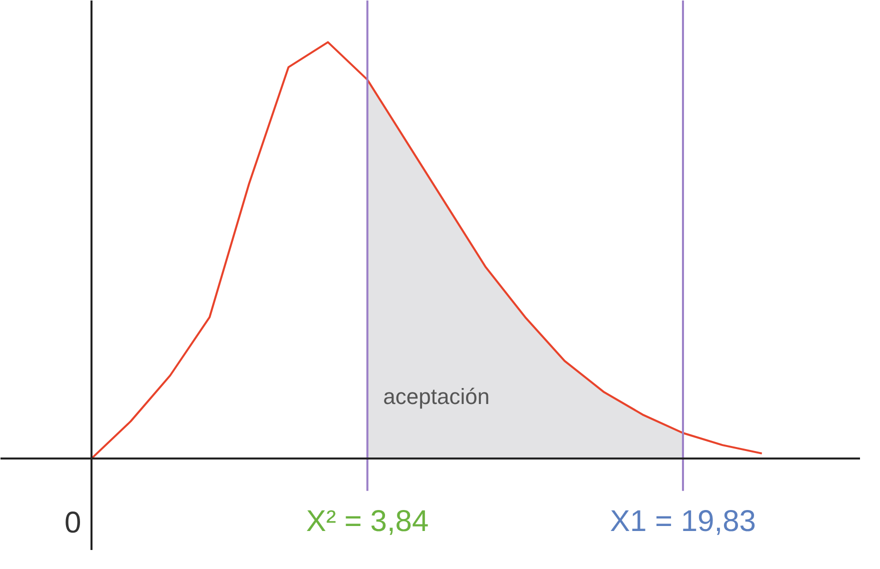 The image size is (880, 569). What do you see at coordinates (73, 523) in the screenshot?
I see `x-tick-label: 0` at bounding box center [73, 523].